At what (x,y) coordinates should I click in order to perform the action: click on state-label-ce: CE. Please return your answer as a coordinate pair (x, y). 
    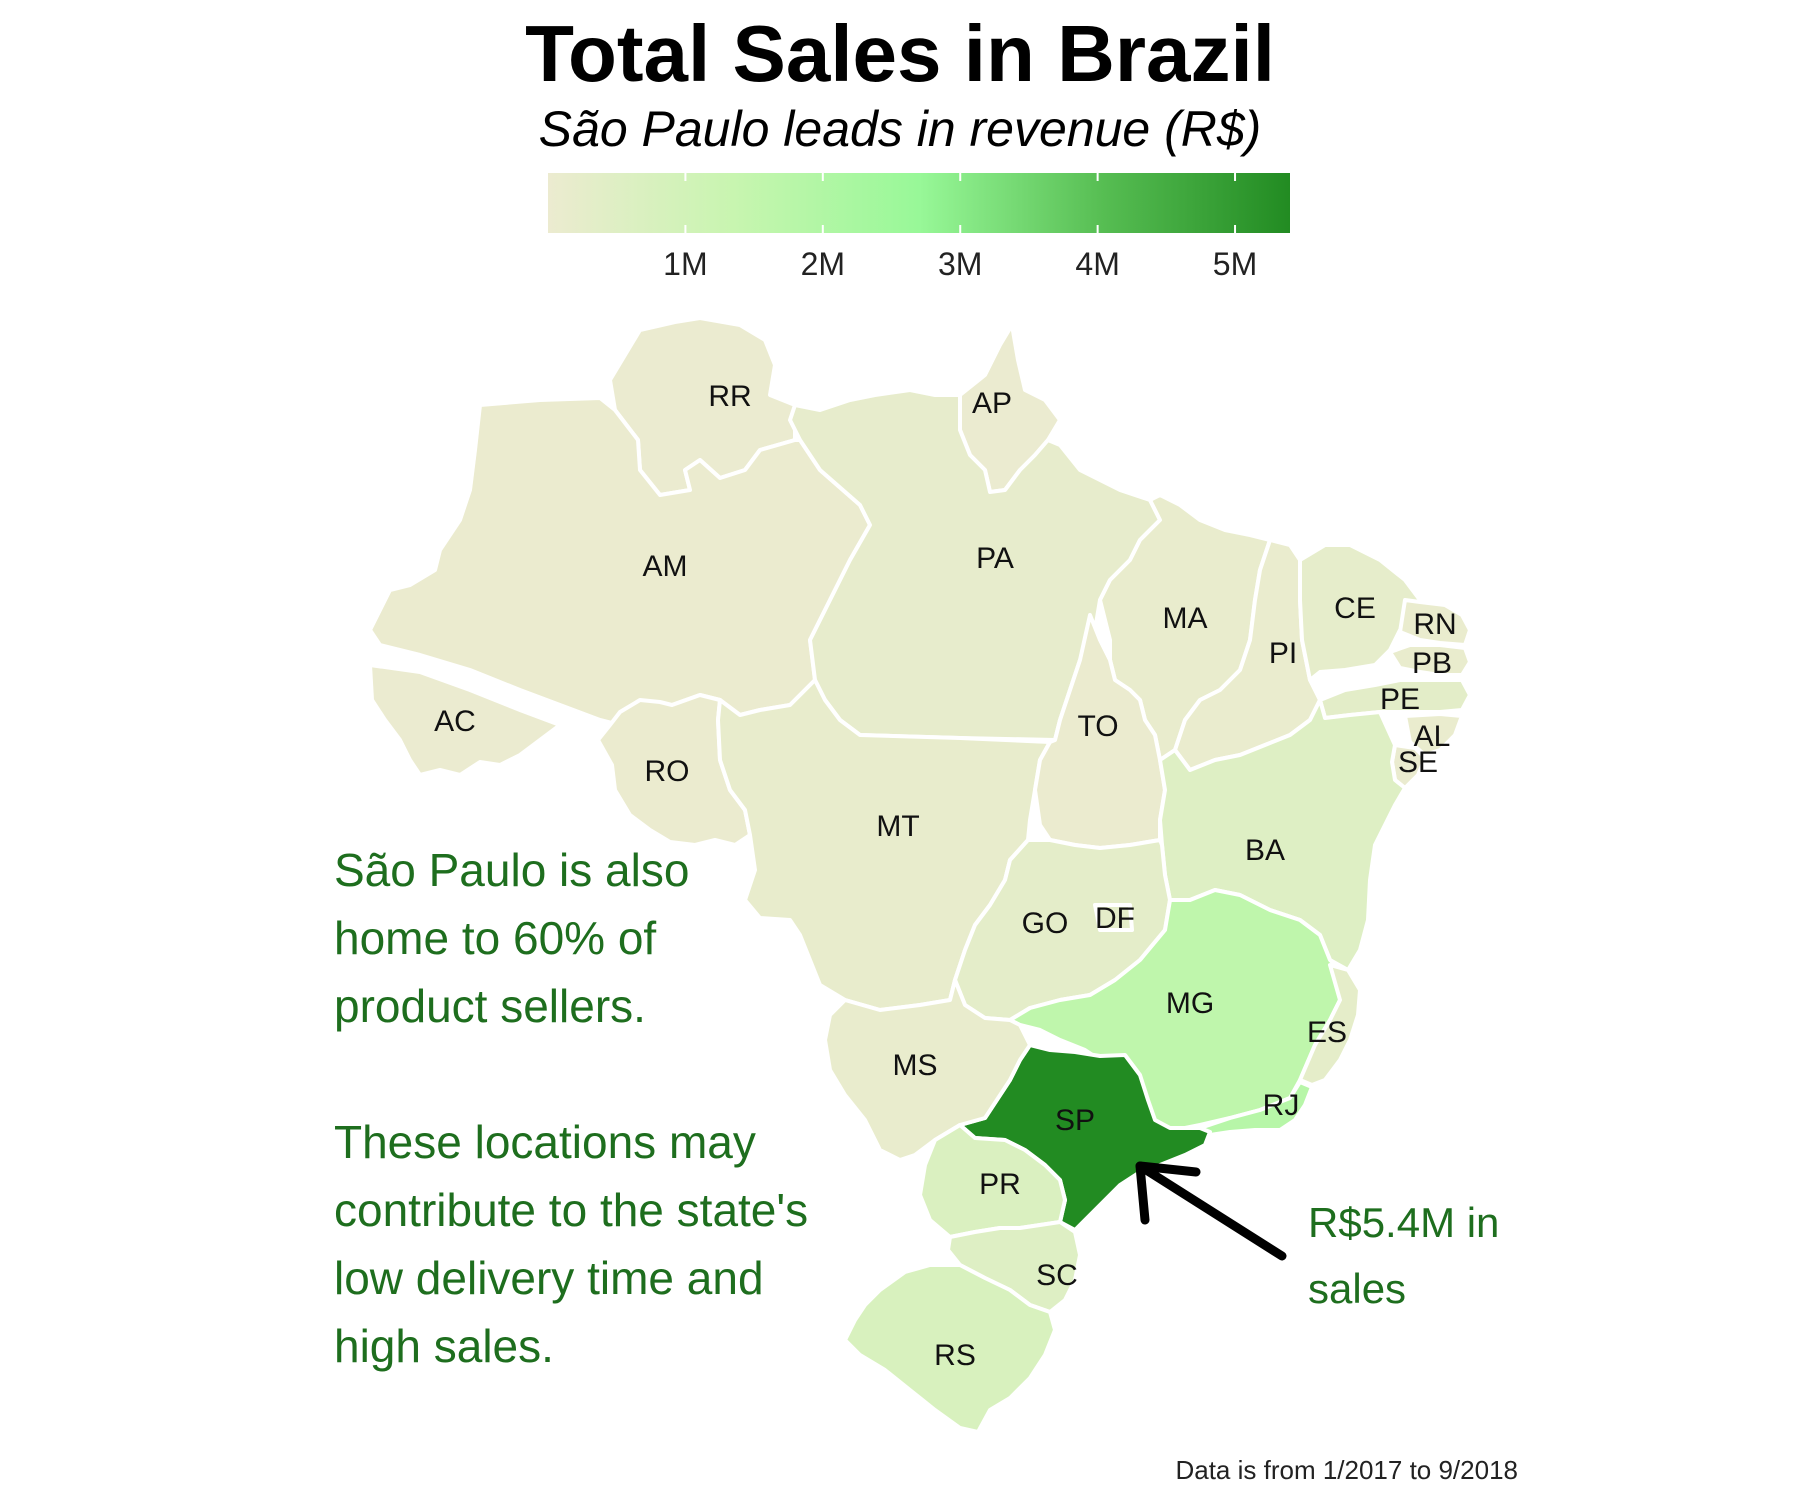
    Looking at the image, I should click on (1355, 608).